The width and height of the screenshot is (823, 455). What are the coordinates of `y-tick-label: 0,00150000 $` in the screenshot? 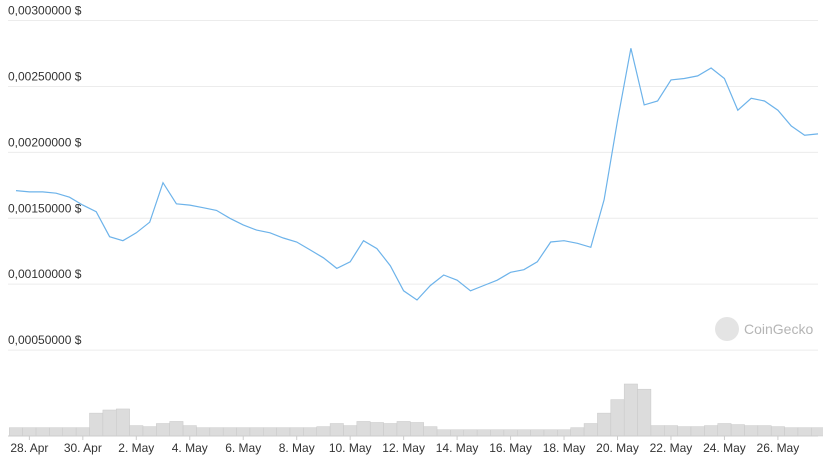 It's located at (45, 208).